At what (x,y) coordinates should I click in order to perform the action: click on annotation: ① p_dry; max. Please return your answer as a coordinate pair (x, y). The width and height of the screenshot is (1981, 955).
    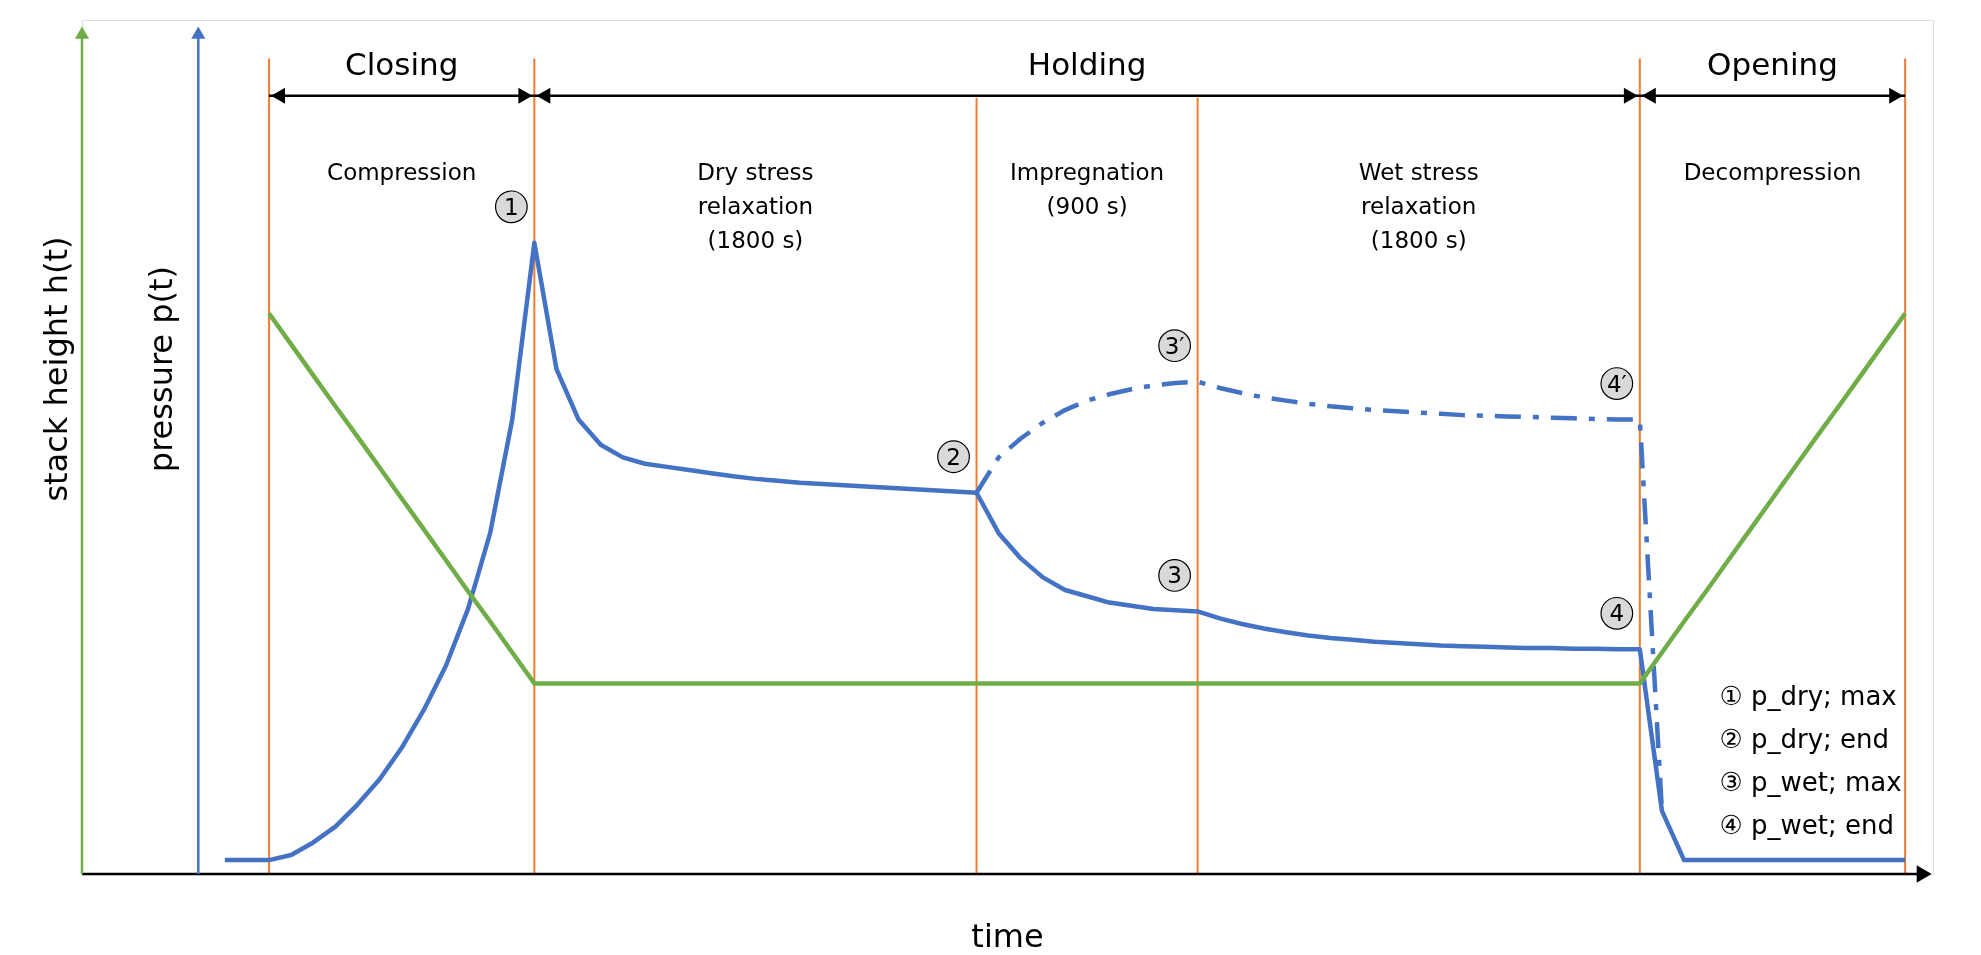
    Looking at the image, I should click on (1808, 696).